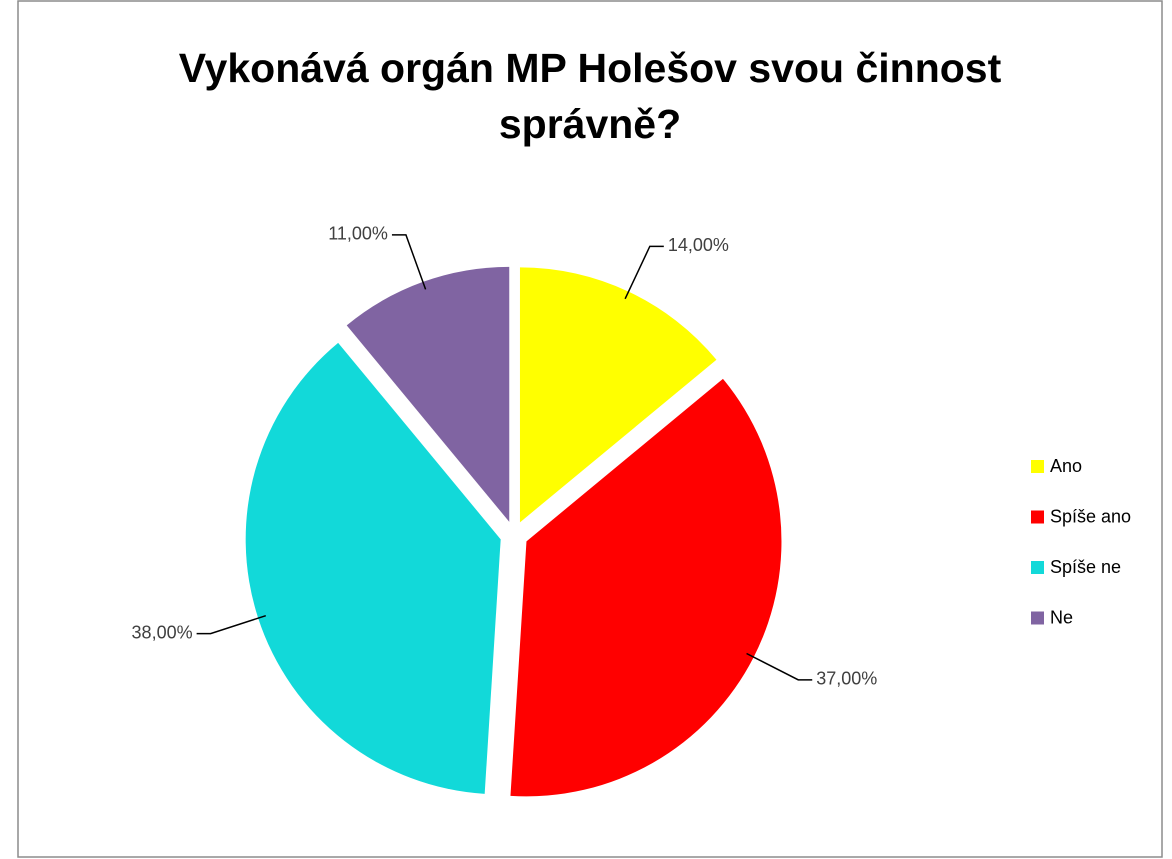  What do you see at coordinates (358, 234) in the screenshot?
I see `data-label: 11,00%` at bounding box center [358, 234].